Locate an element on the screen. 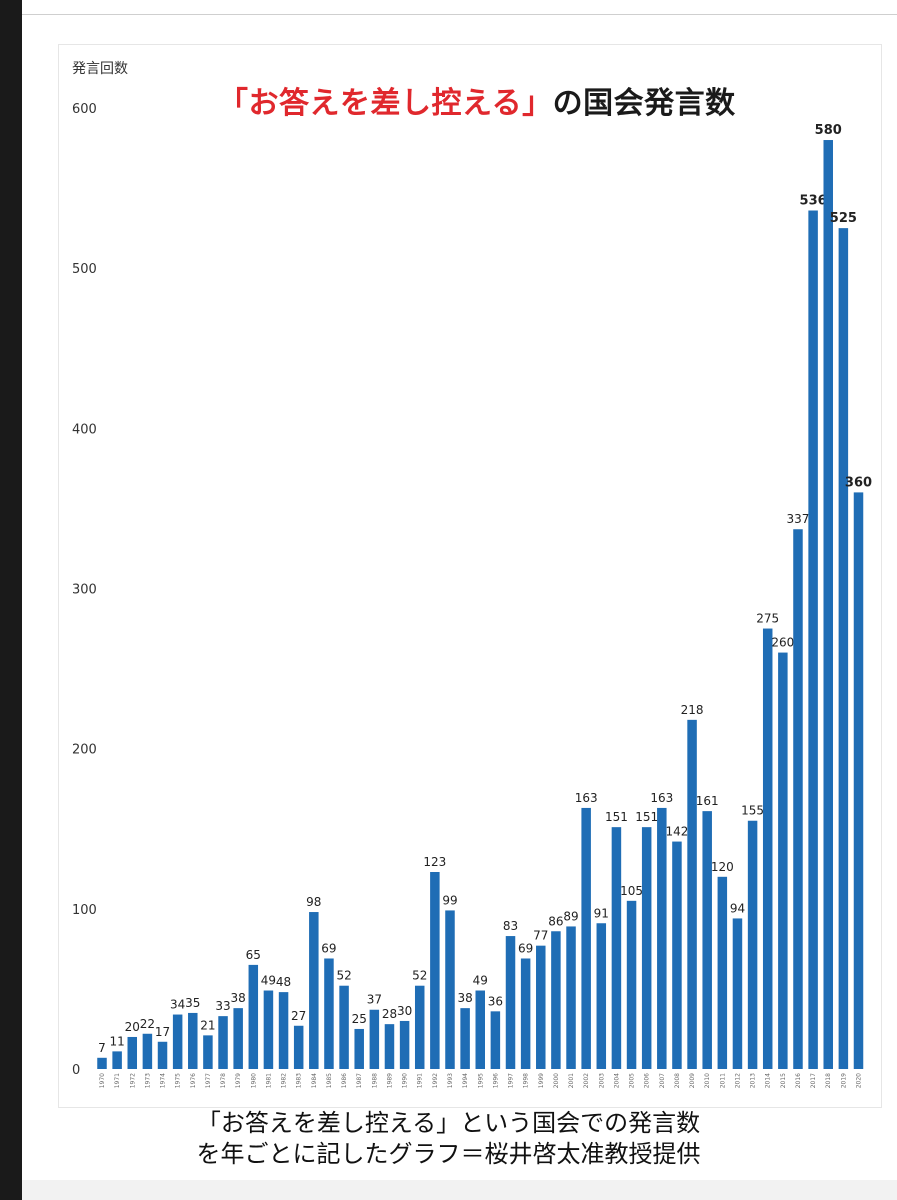  x-tick-label: 1997 is located at coordinates (511, 1080).